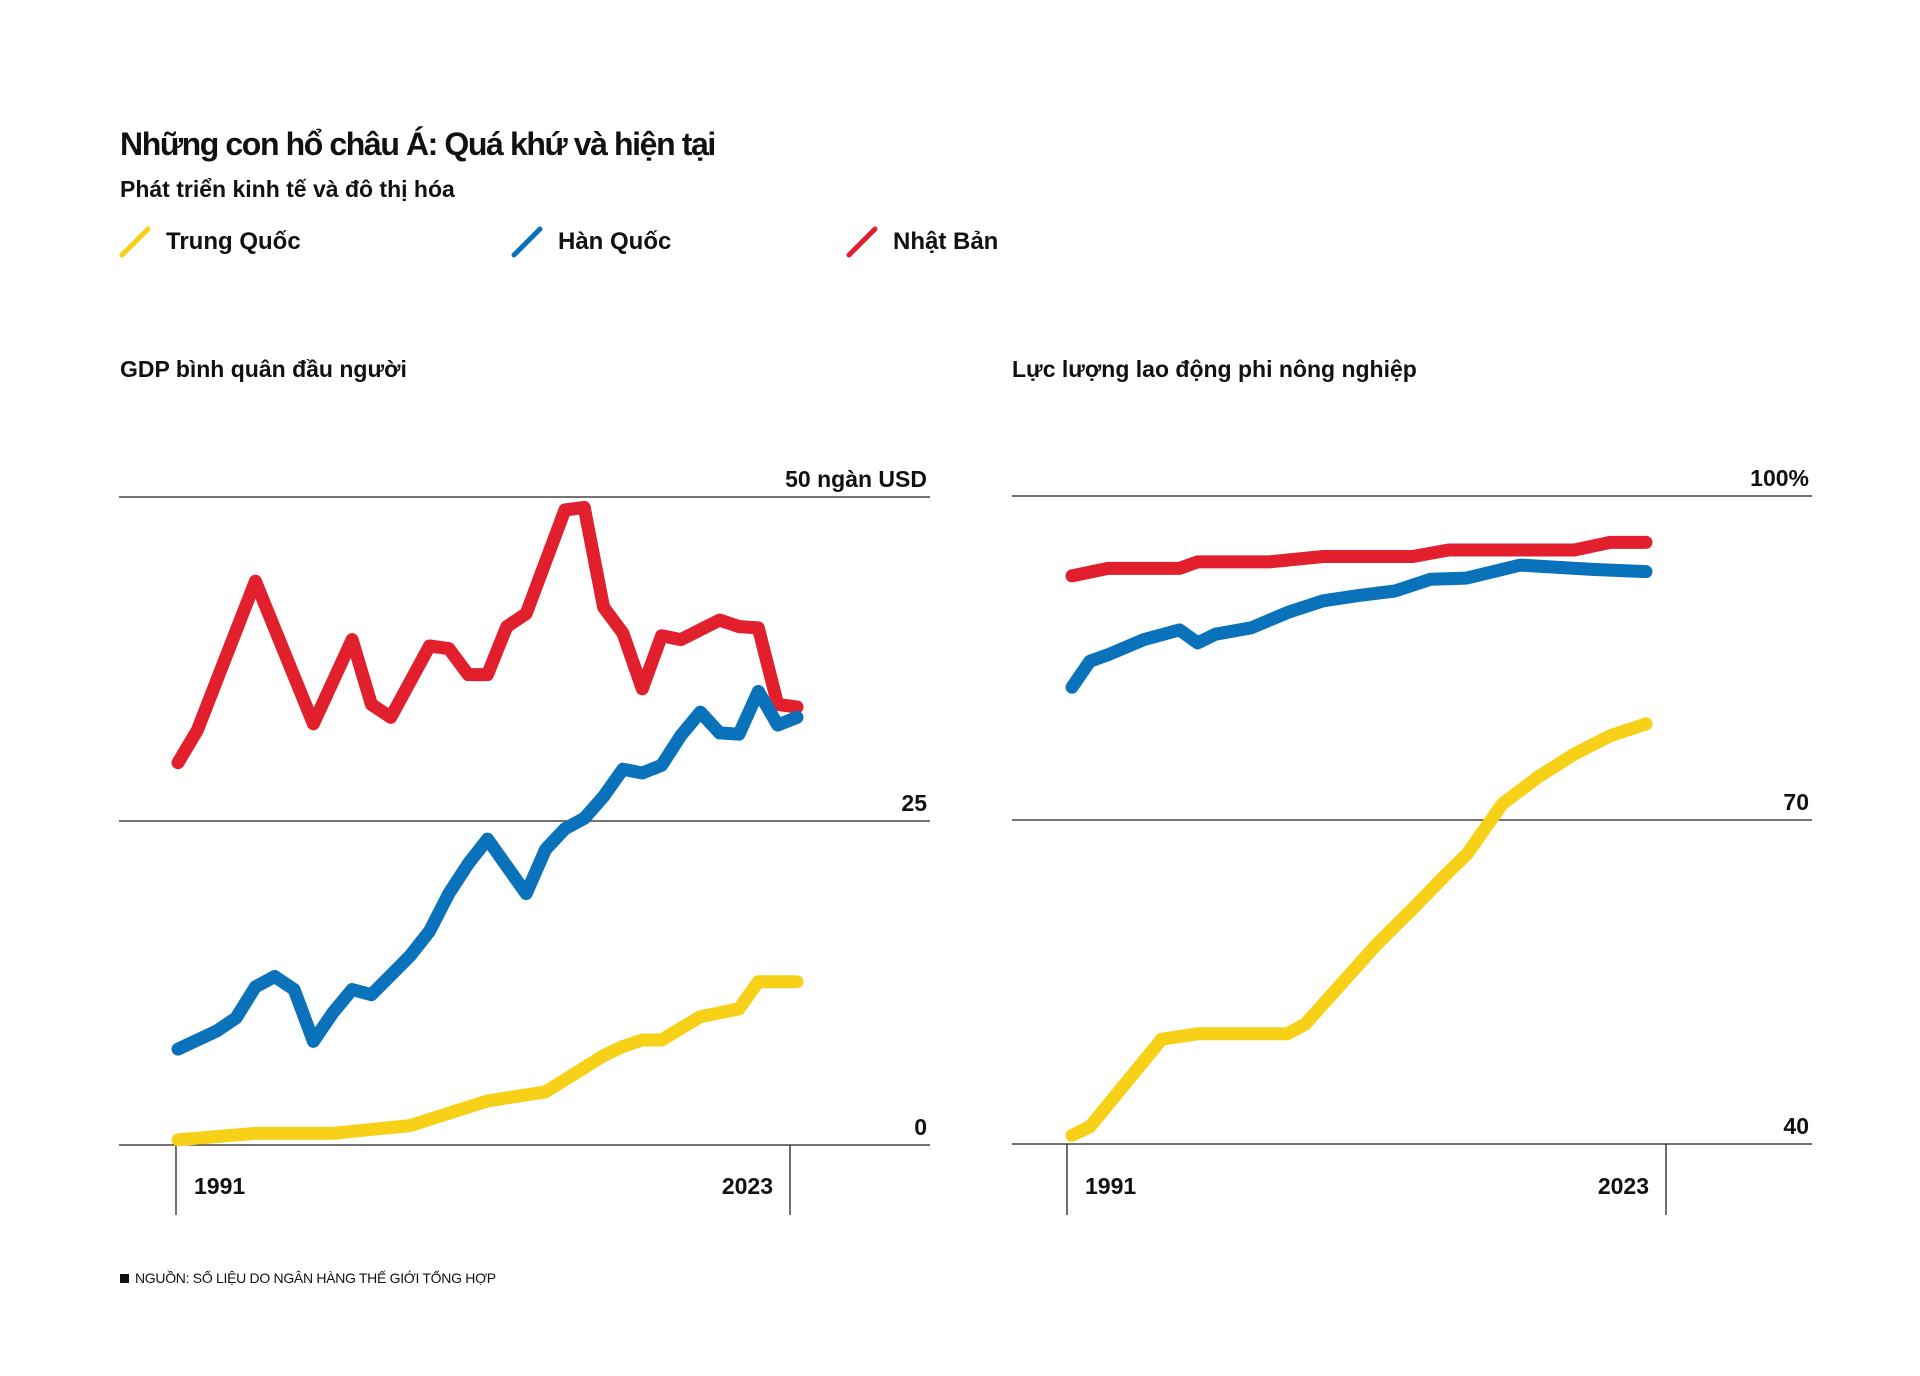  I want to click on gdp-chart-title: GDP bình quân đầu người, so click(263, 369).